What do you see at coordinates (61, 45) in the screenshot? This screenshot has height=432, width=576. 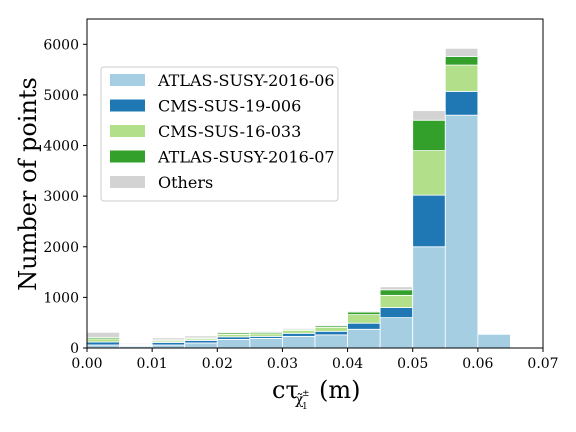 I see `y-tick-label: 6000` at bounding box center [61, 45].